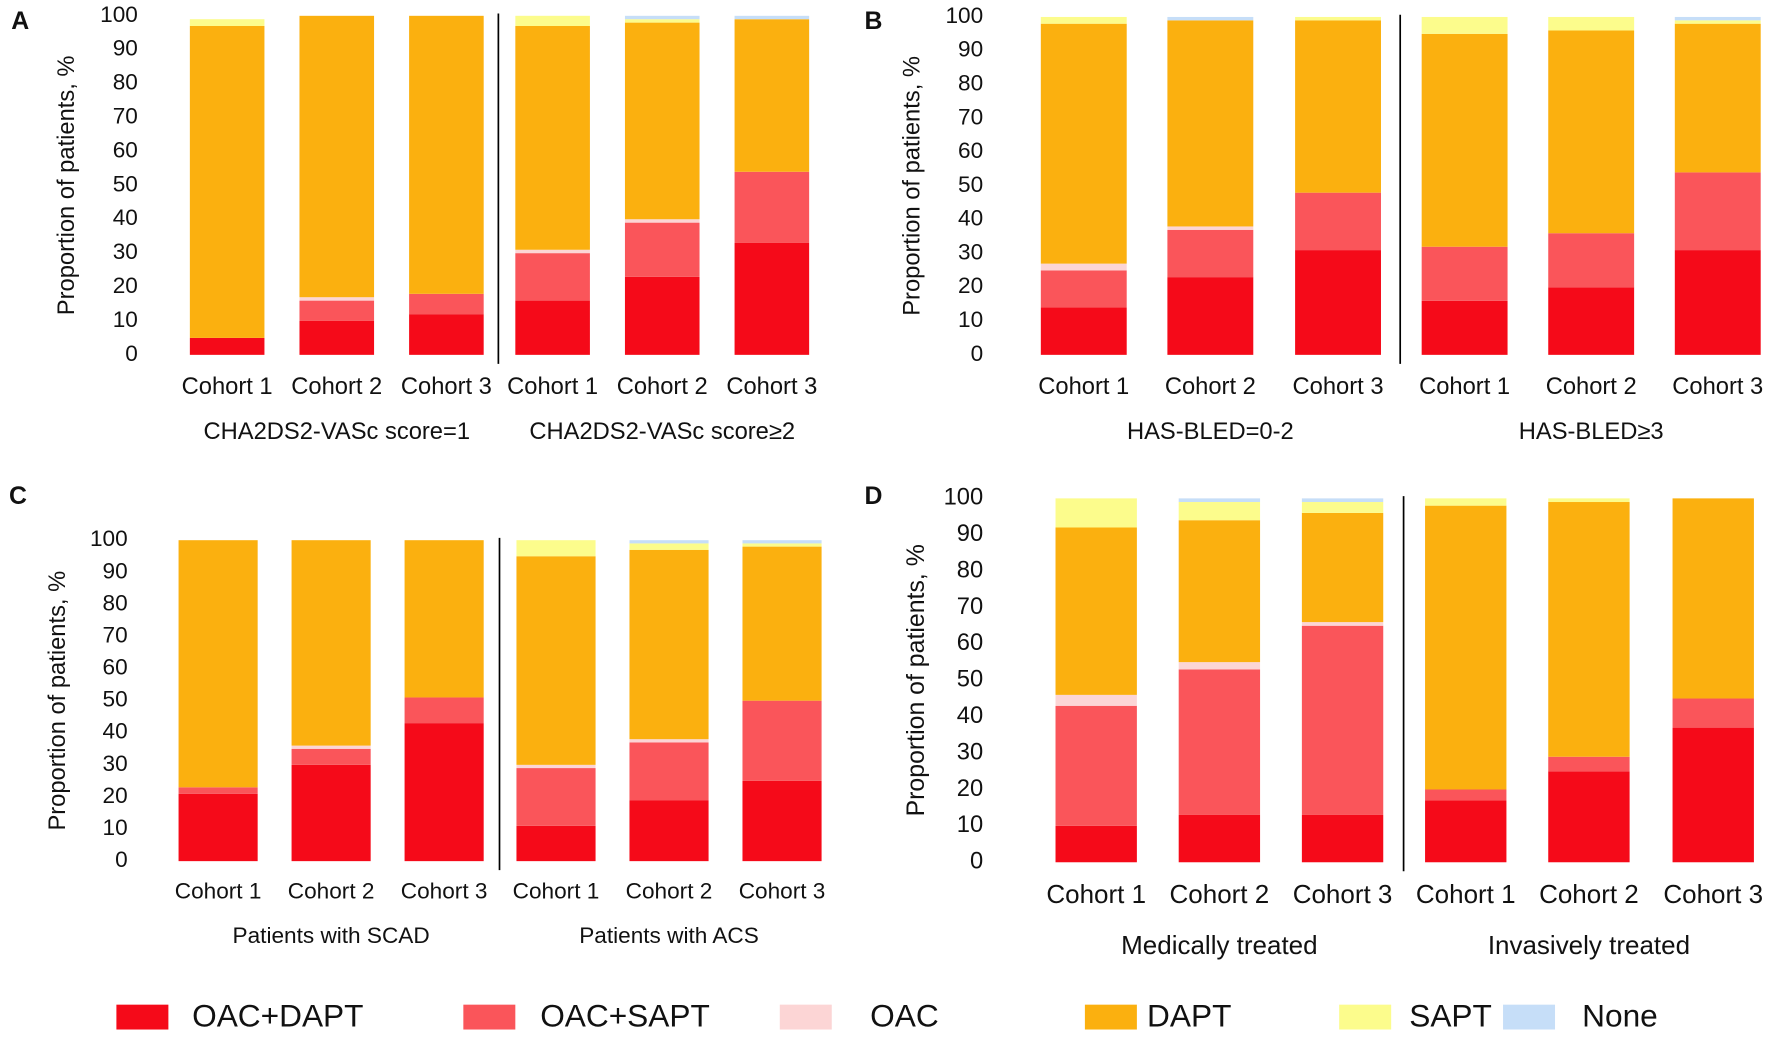 This screenshot has width=1772, height=1038. Describe the element at coordinates (964, 15) in the screenshot. I see `y-tick-label: 100` at that location.